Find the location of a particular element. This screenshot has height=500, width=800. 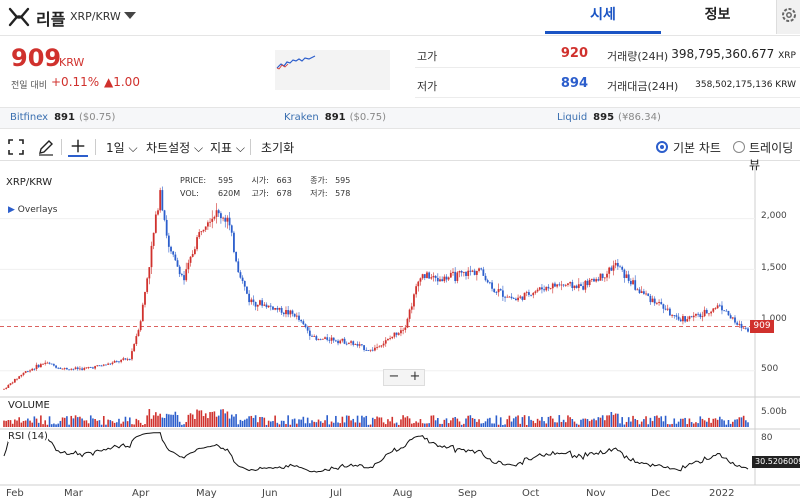

tab-info: 정보 is located at coordinates (717, 15).